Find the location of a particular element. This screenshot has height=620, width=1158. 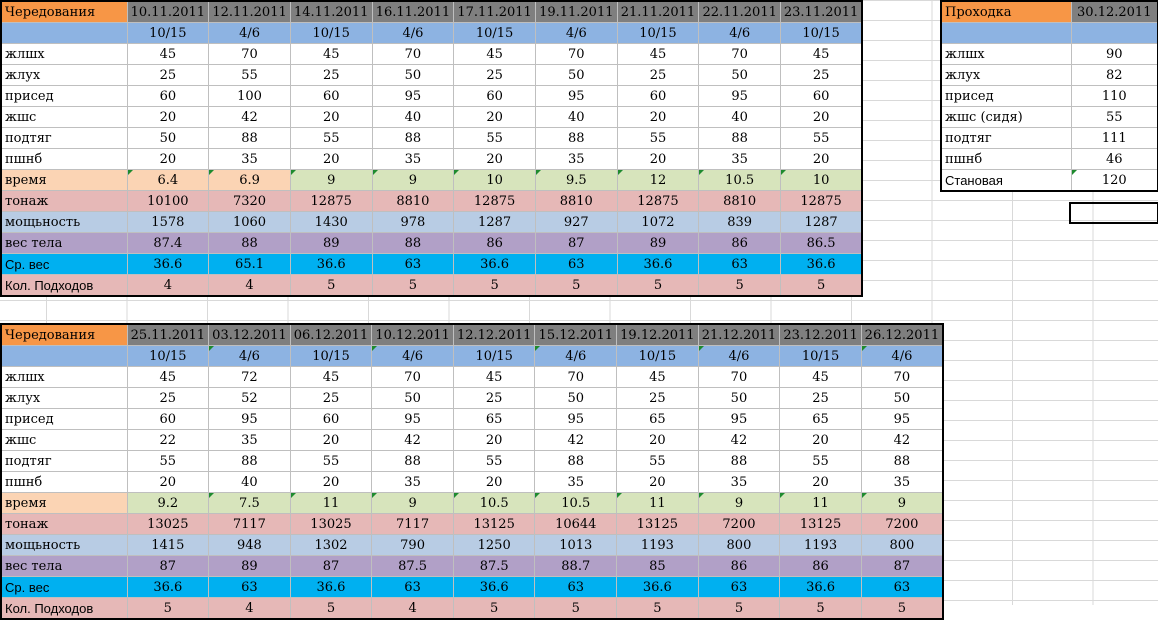

date-header-cell: 10.12.2011 is located at coordinates (412, 334).